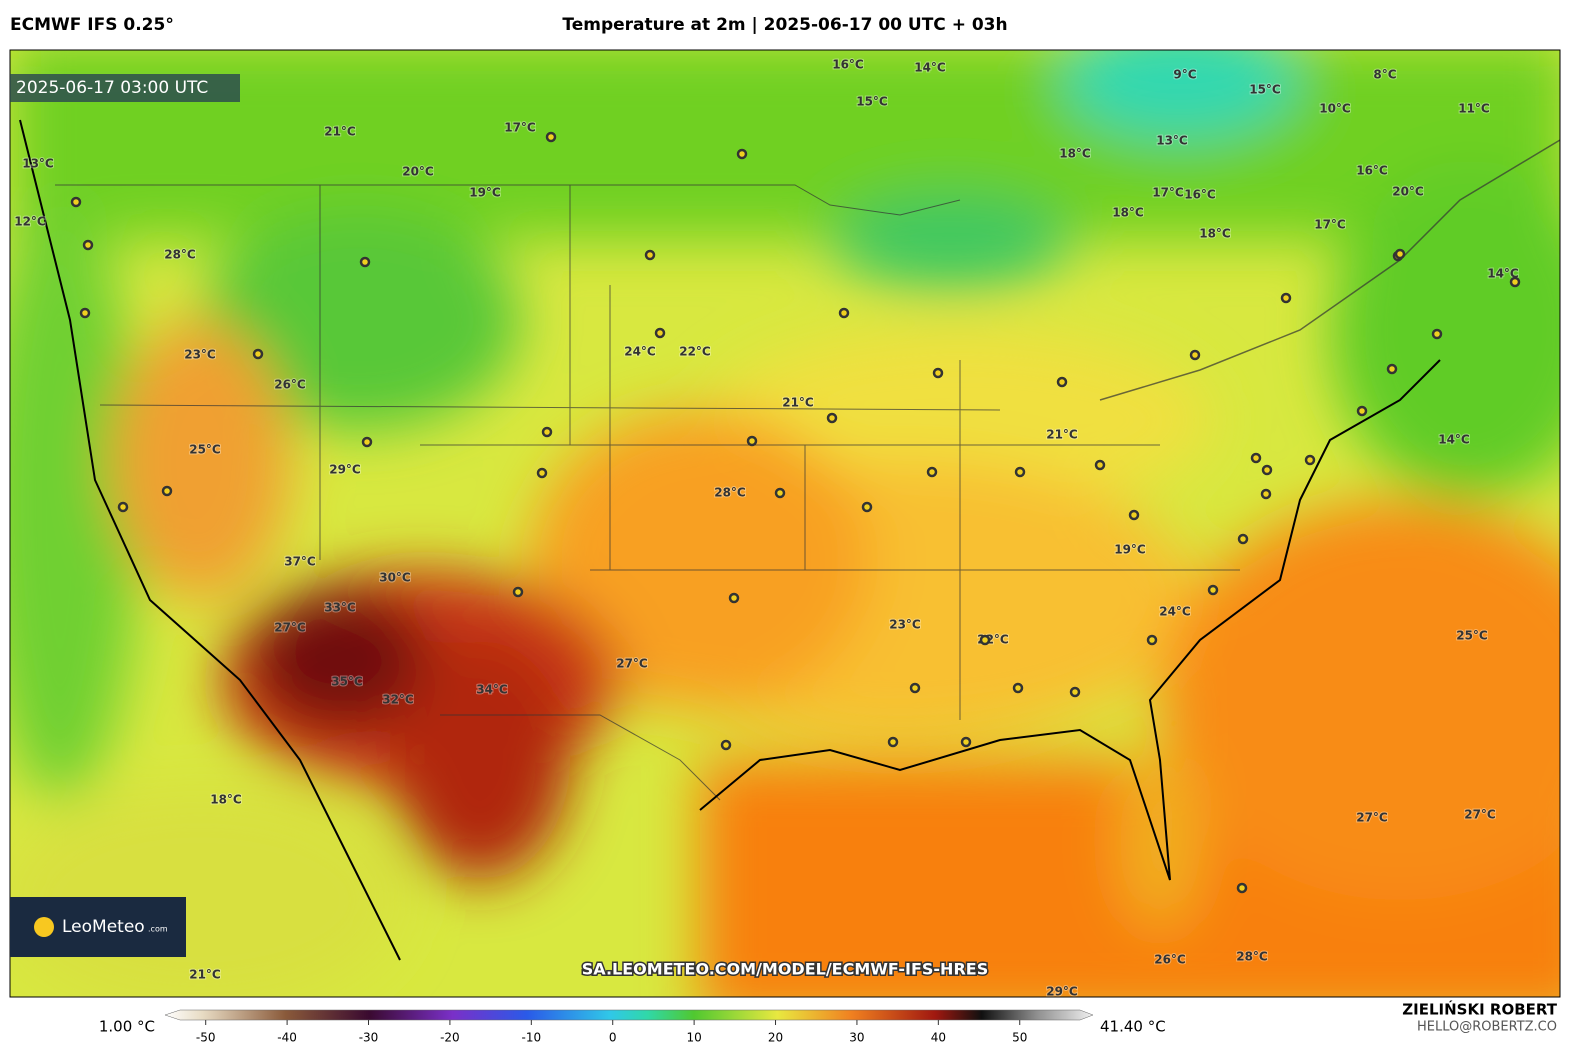 The width and height of the screenshot is (1570, 1052). Describe the element at coordinates (1062, 992) in the screenshot. I see `temperature-label: 29°C` at that location.